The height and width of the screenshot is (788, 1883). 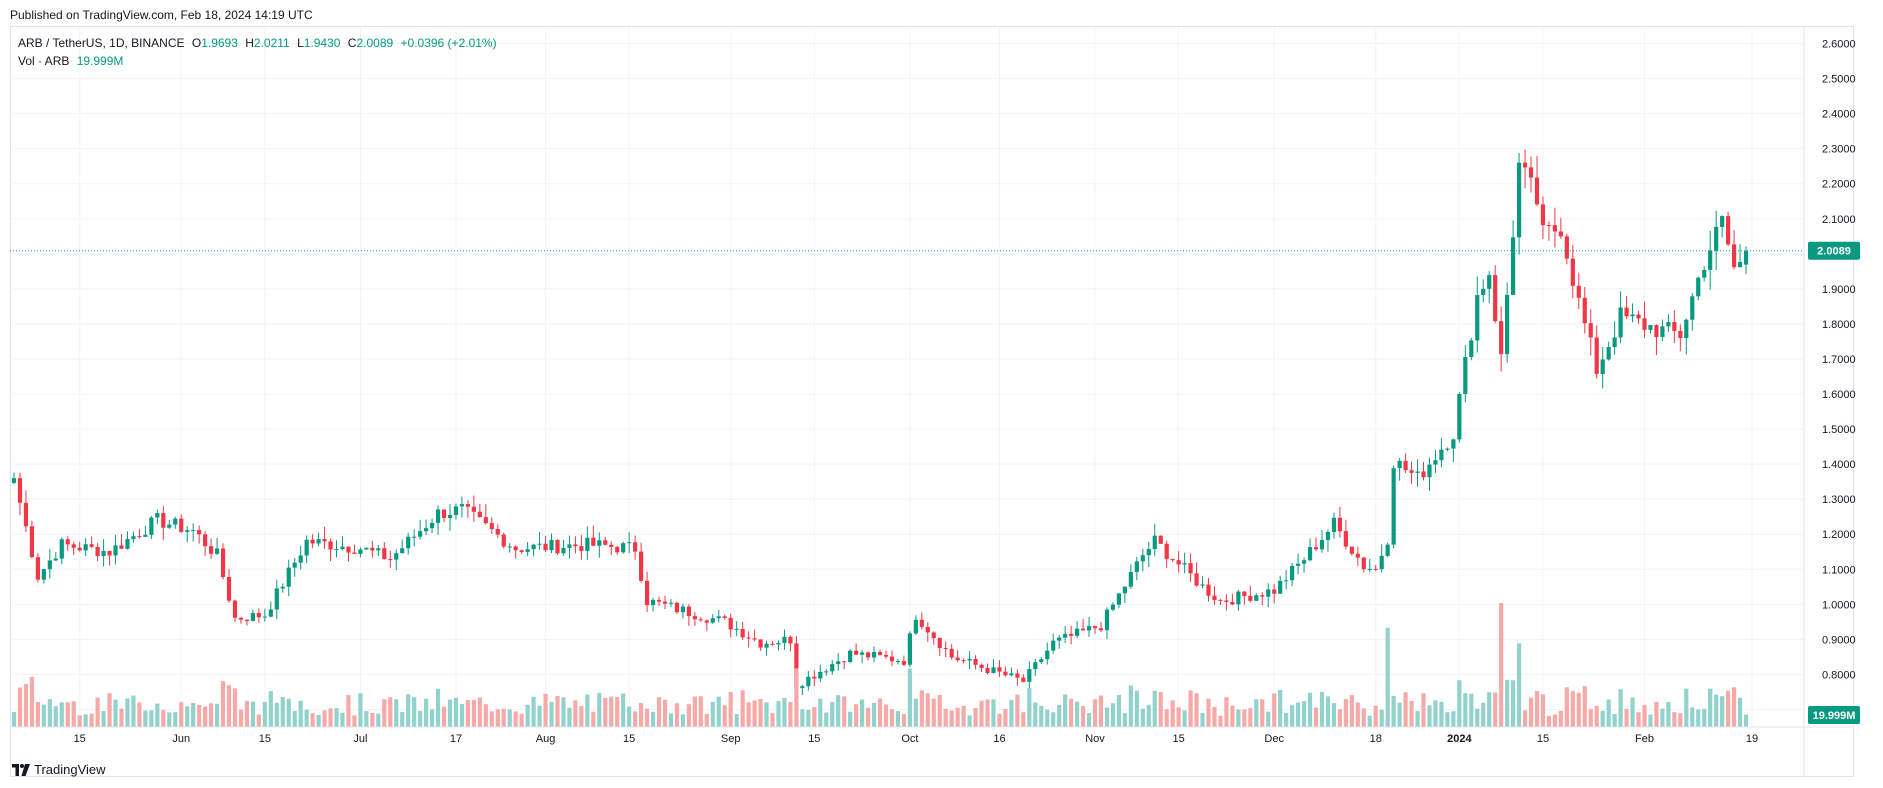 What do you see at coordinates (59, 769) in the screenshot?
I see `tradingview-footer: TradingView` at bounding box center [59, 769].